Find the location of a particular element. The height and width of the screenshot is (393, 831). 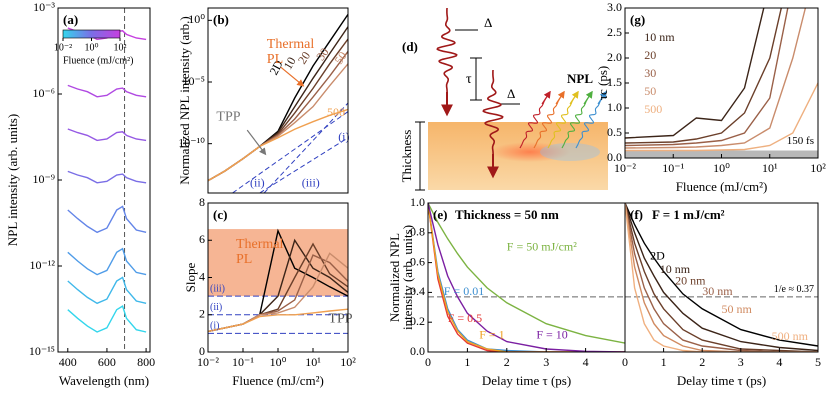

panel-label: (f) is located at coordinates (636, 214).